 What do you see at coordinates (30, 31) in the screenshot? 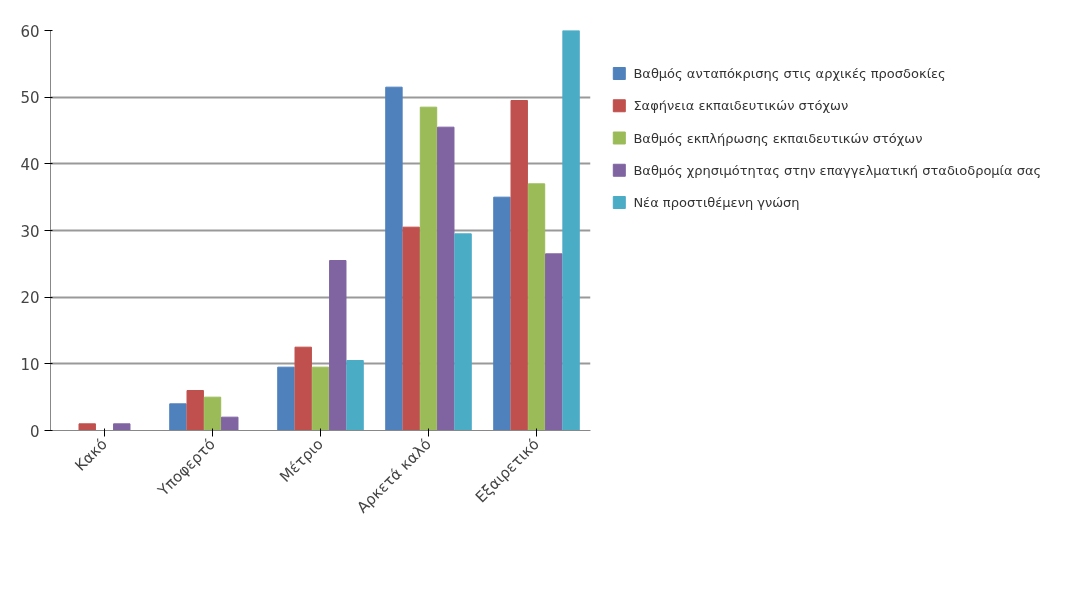
I see `y-tick-label: 60` at bounding box center [30, 31].